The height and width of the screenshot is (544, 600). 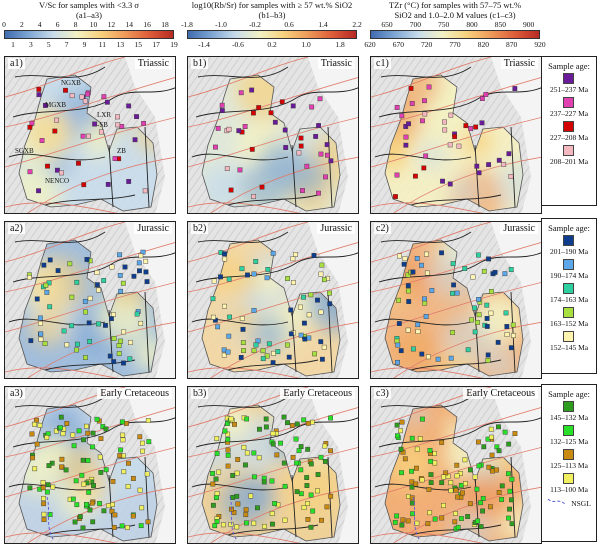 I want to click on colorbar-tick-label: 3, so click(x=30, y=44).